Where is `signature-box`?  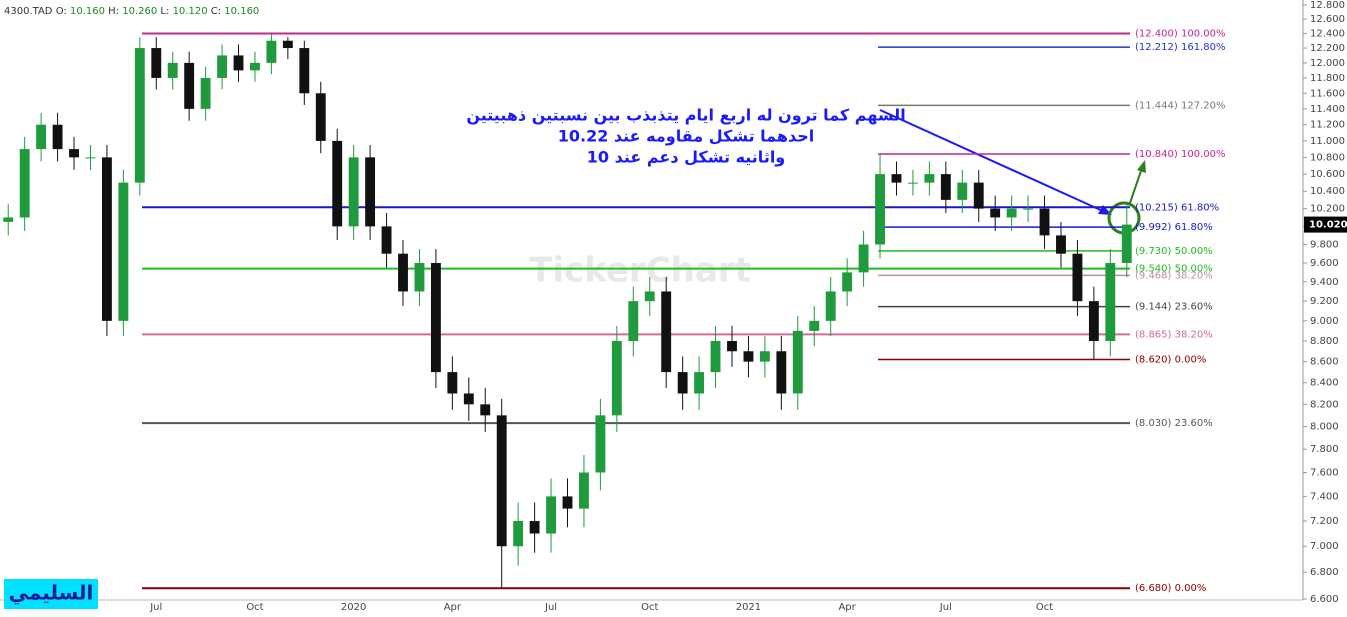 signature-box is located at coordinates (51, 594).